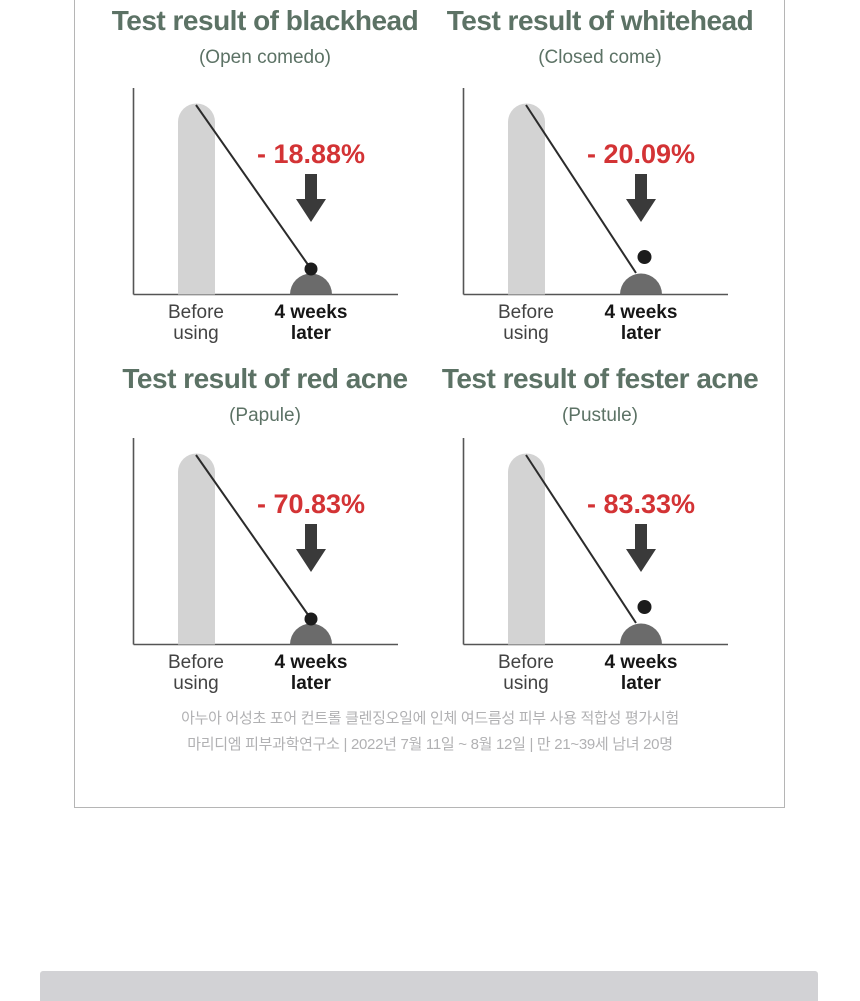  I want to click on decrease-value: - 83.33%, so click(641, 504).